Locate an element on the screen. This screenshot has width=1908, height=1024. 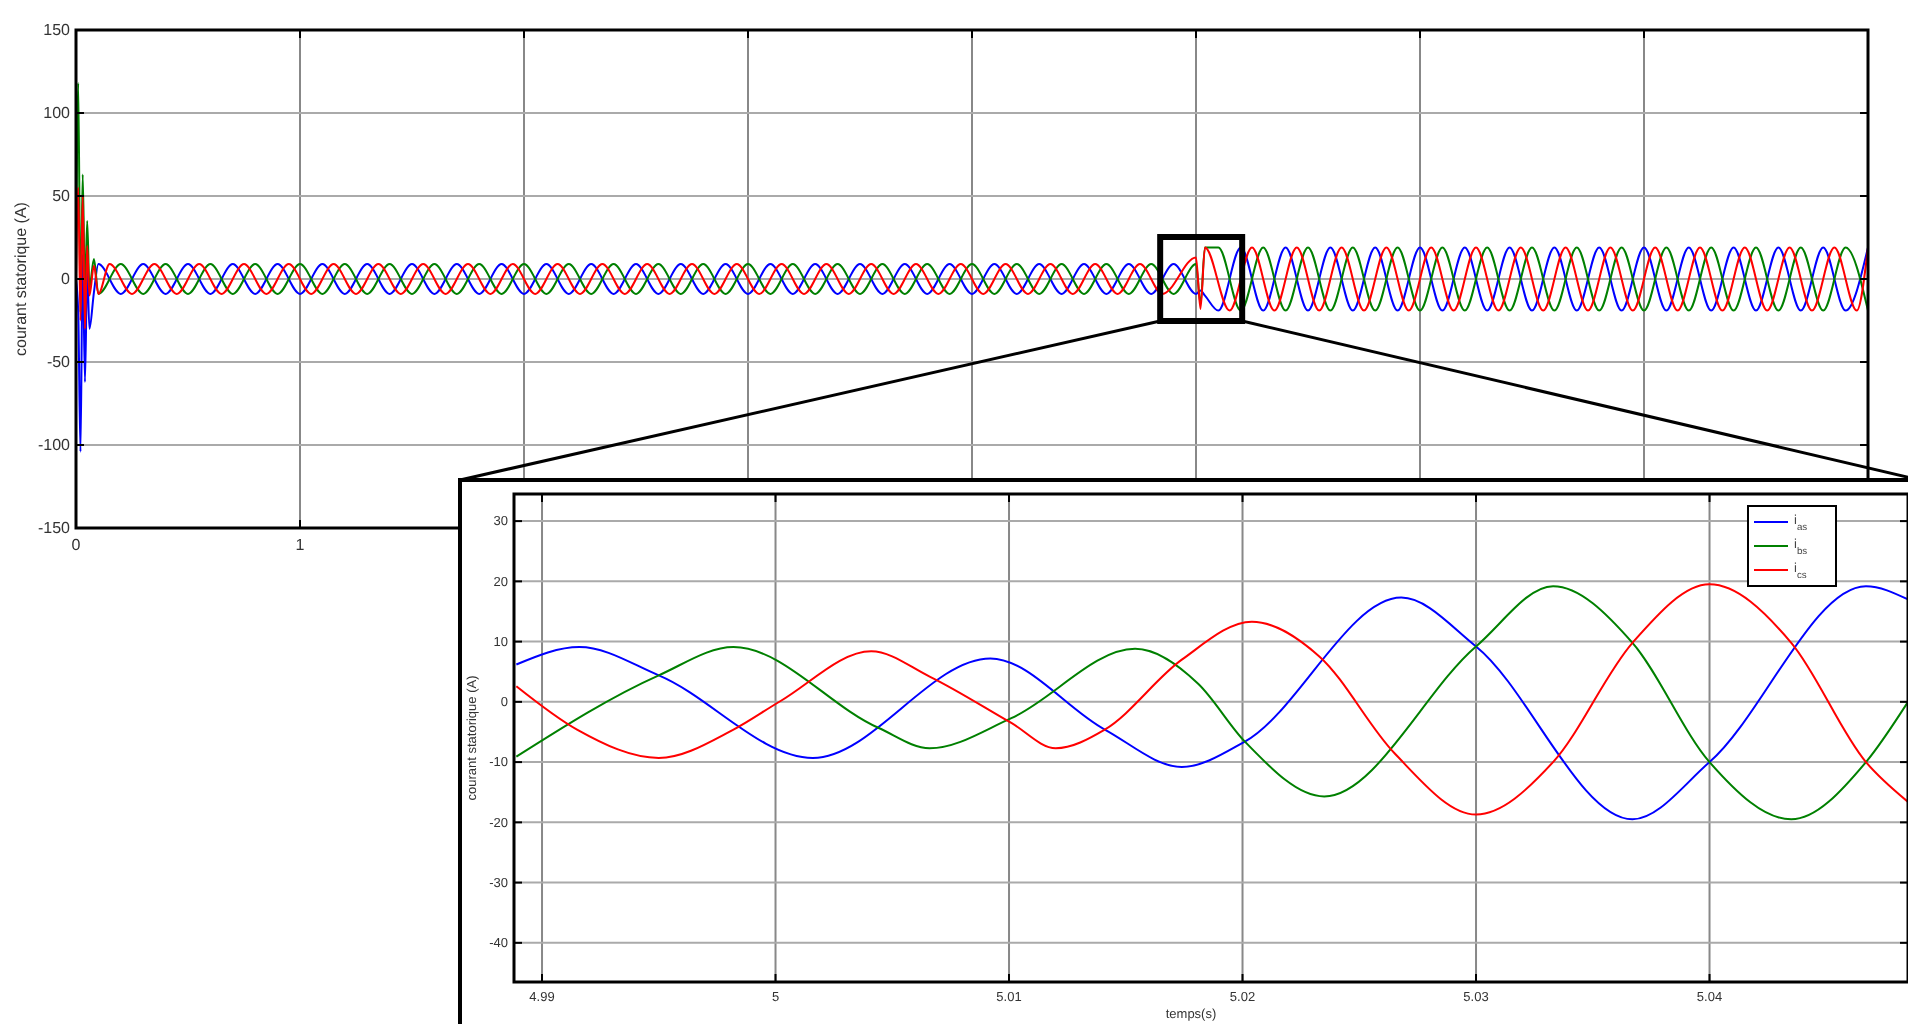
y-tick-label: 150 is located at coordinates (57, 30).